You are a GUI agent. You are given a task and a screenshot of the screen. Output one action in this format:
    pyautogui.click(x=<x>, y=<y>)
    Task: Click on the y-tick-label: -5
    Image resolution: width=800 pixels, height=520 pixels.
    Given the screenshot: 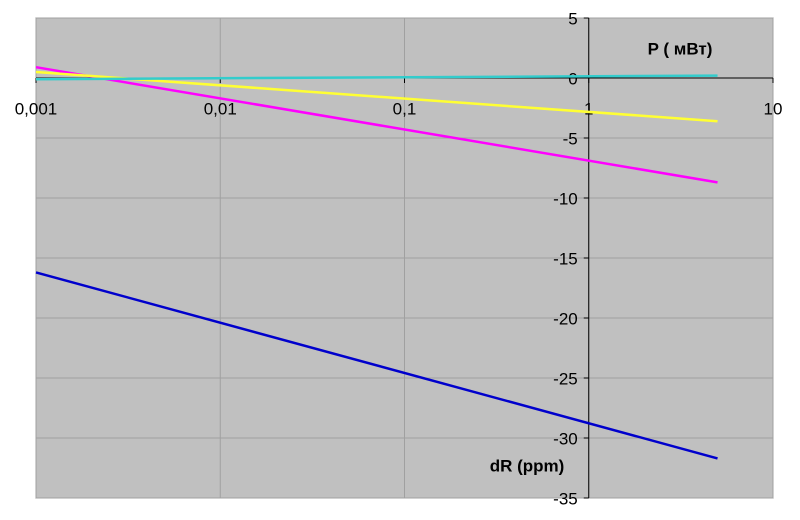 What is the action you would take?
    pyautogui.click(x=570, y=138)
    